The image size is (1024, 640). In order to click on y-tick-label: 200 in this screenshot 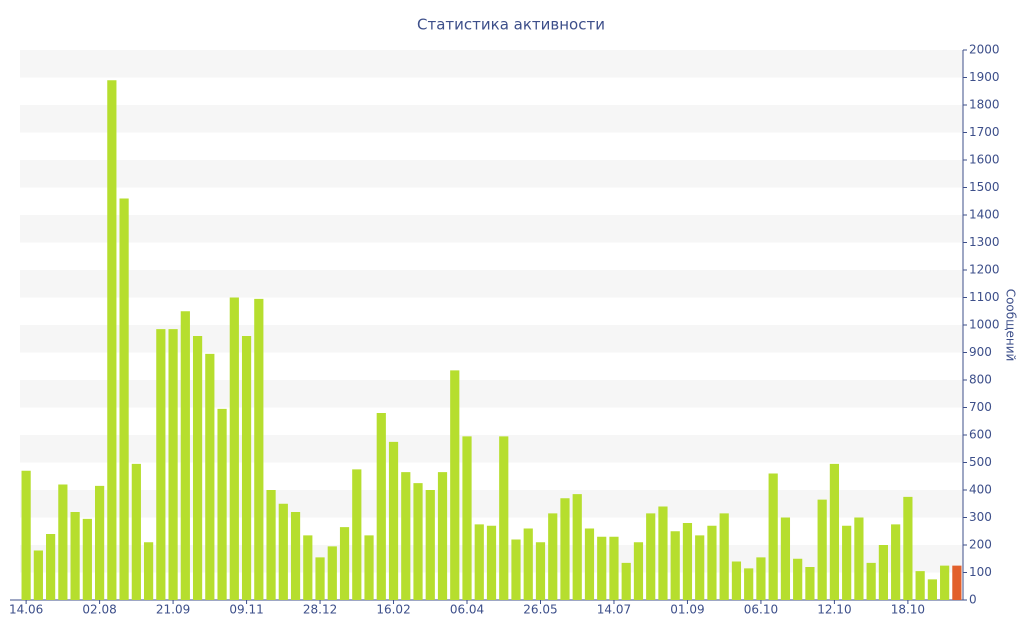, I will do `click(980, 545)`.